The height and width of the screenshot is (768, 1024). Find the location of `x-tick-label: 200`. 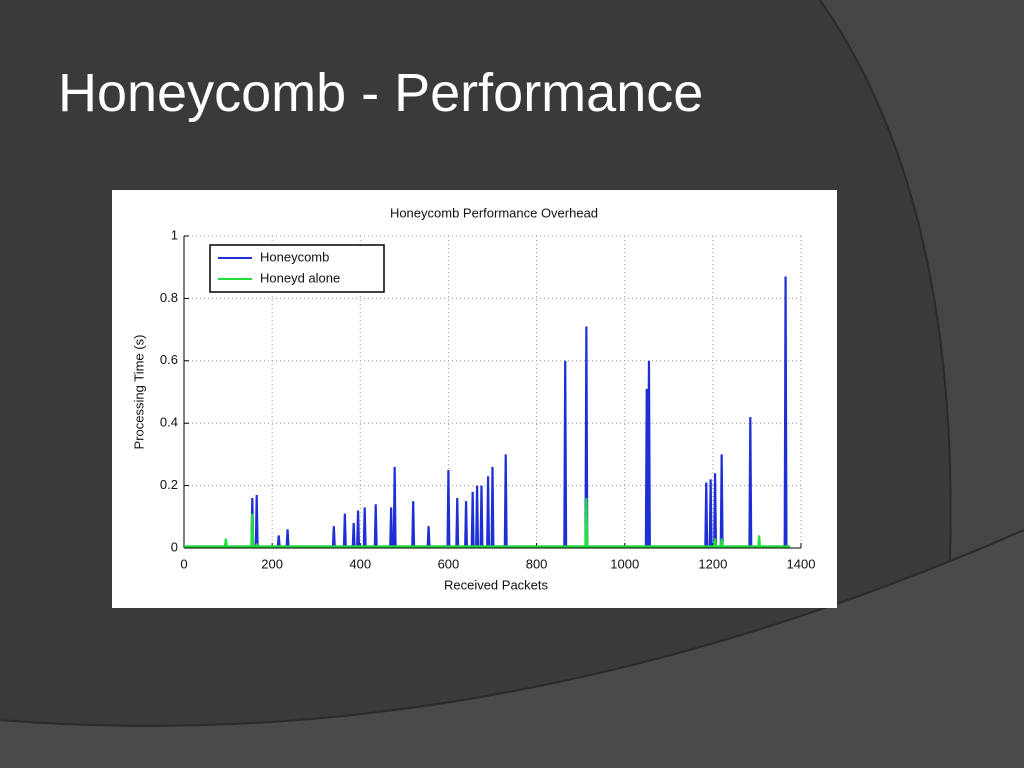

x-tick-label: 200 is located at coordinates (272, 563).